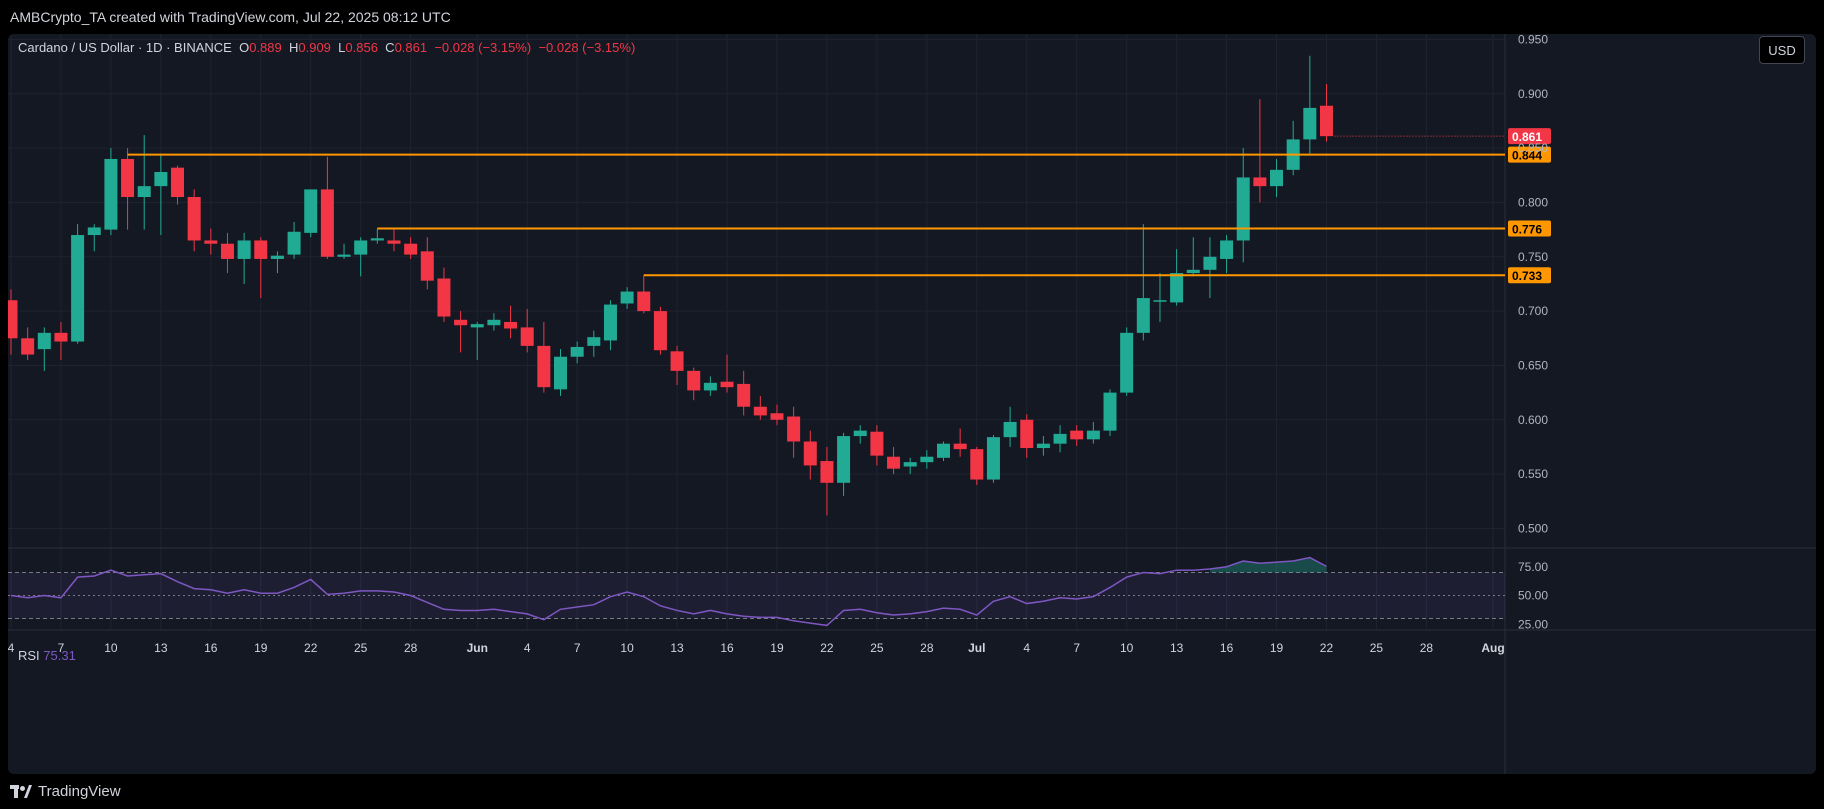  I want to click on brand-label: TradingView, so click(79, 791).